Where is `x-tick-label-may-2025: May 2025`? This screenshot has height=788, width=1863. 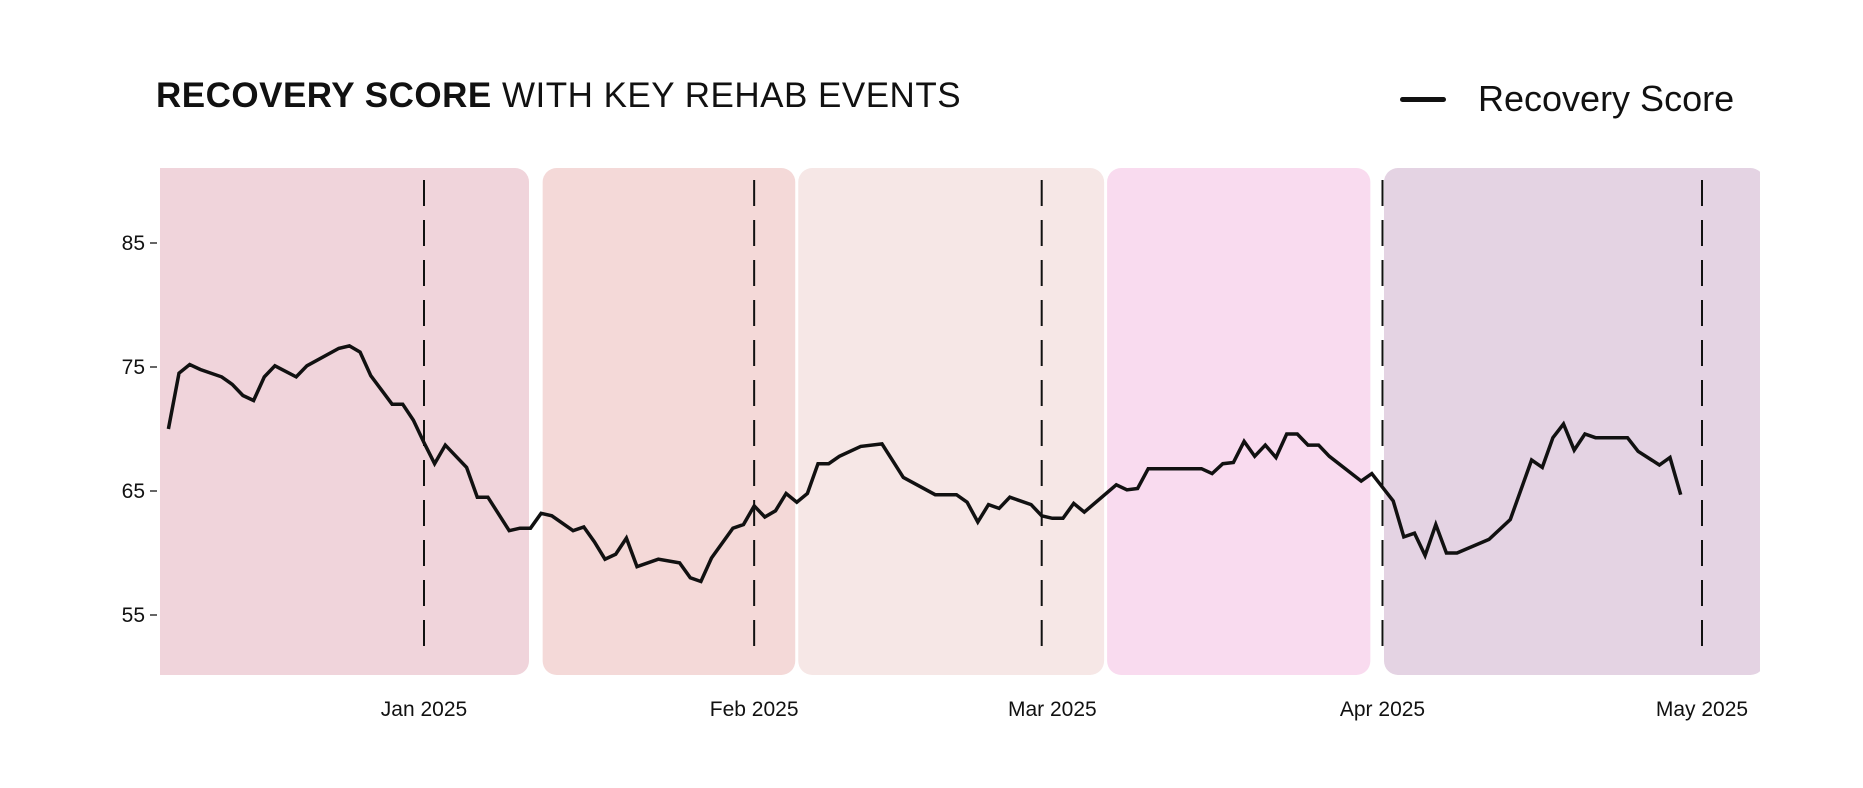 x-tick-label-may-2025: May 2025 is located at coordinates (1702, 709).